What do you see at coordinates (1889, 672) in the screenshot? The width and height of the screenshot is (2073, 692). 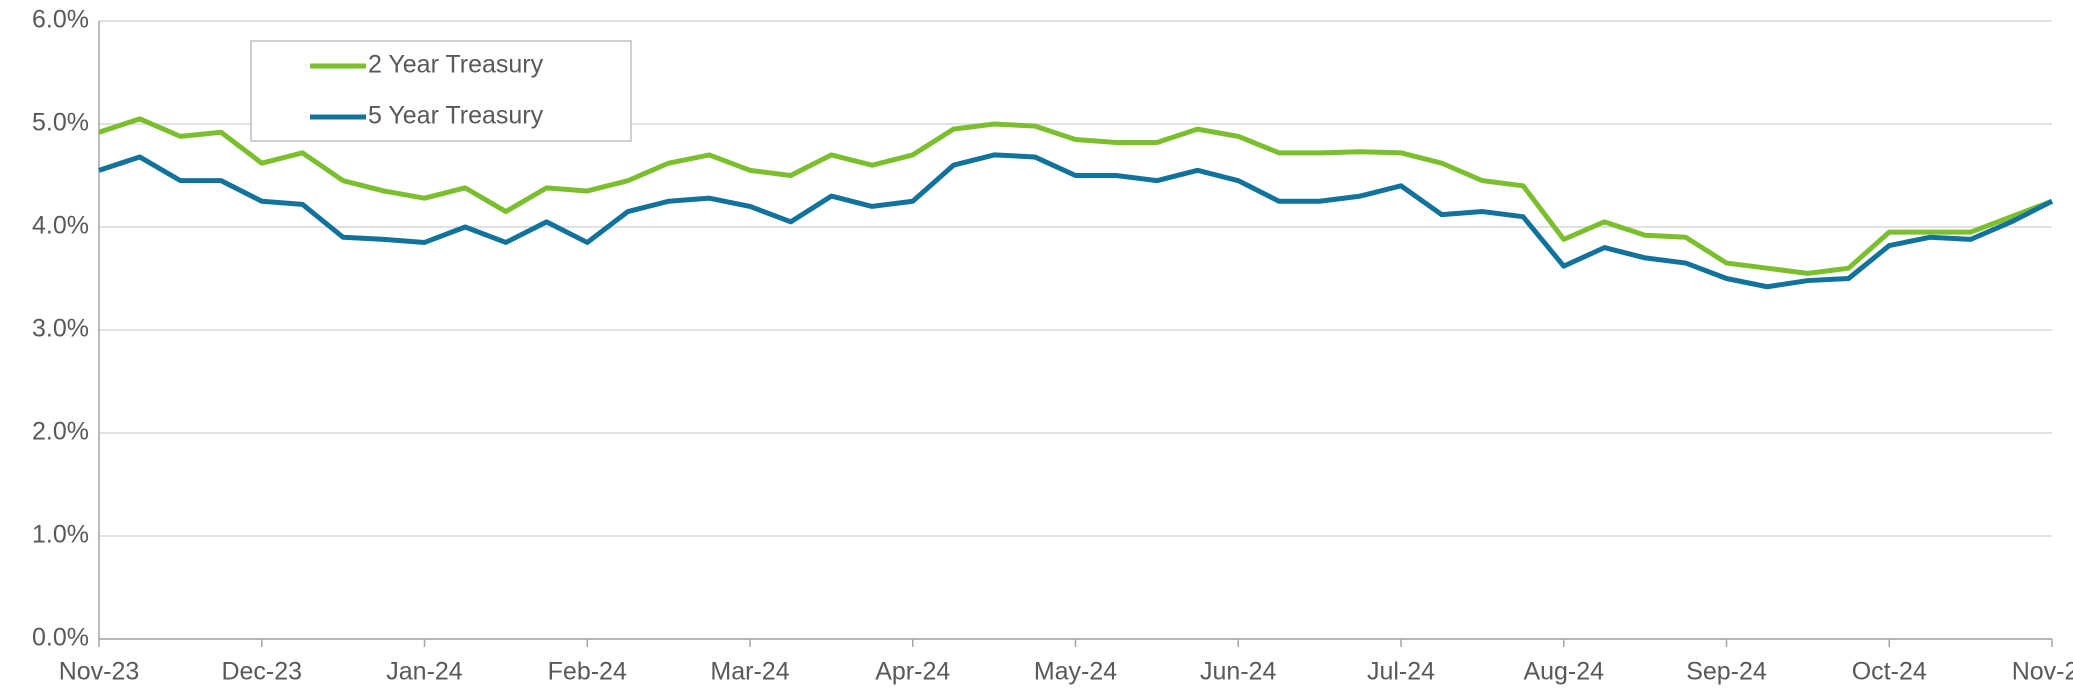 I see `x-tick-label: Oct-24` at bounding box center [1889, 672].